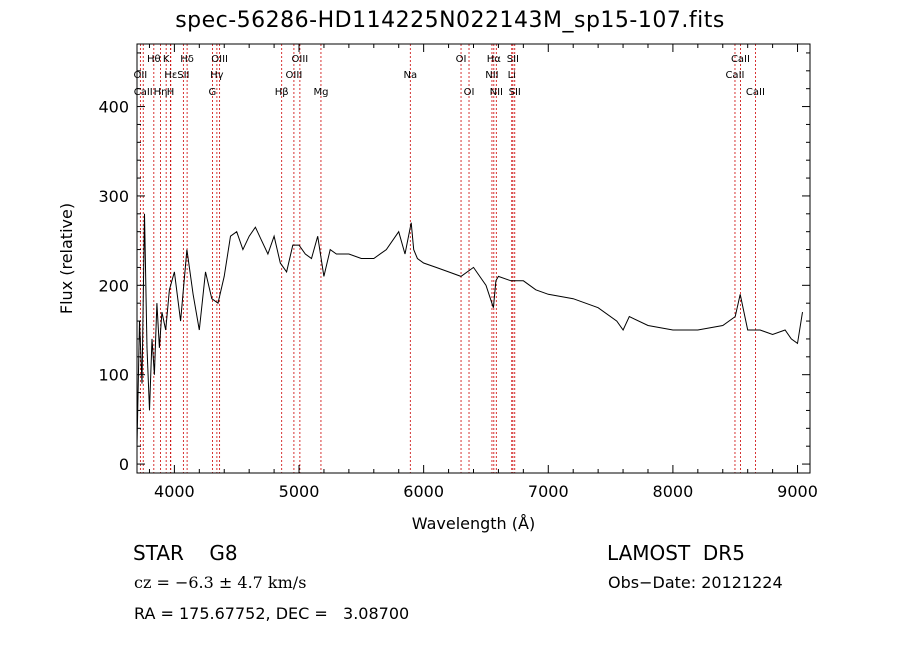 The width and height of the screenshot is (900, 649). I want to click on observation-date: Obs−Date: 20121224, so click(695, 582).